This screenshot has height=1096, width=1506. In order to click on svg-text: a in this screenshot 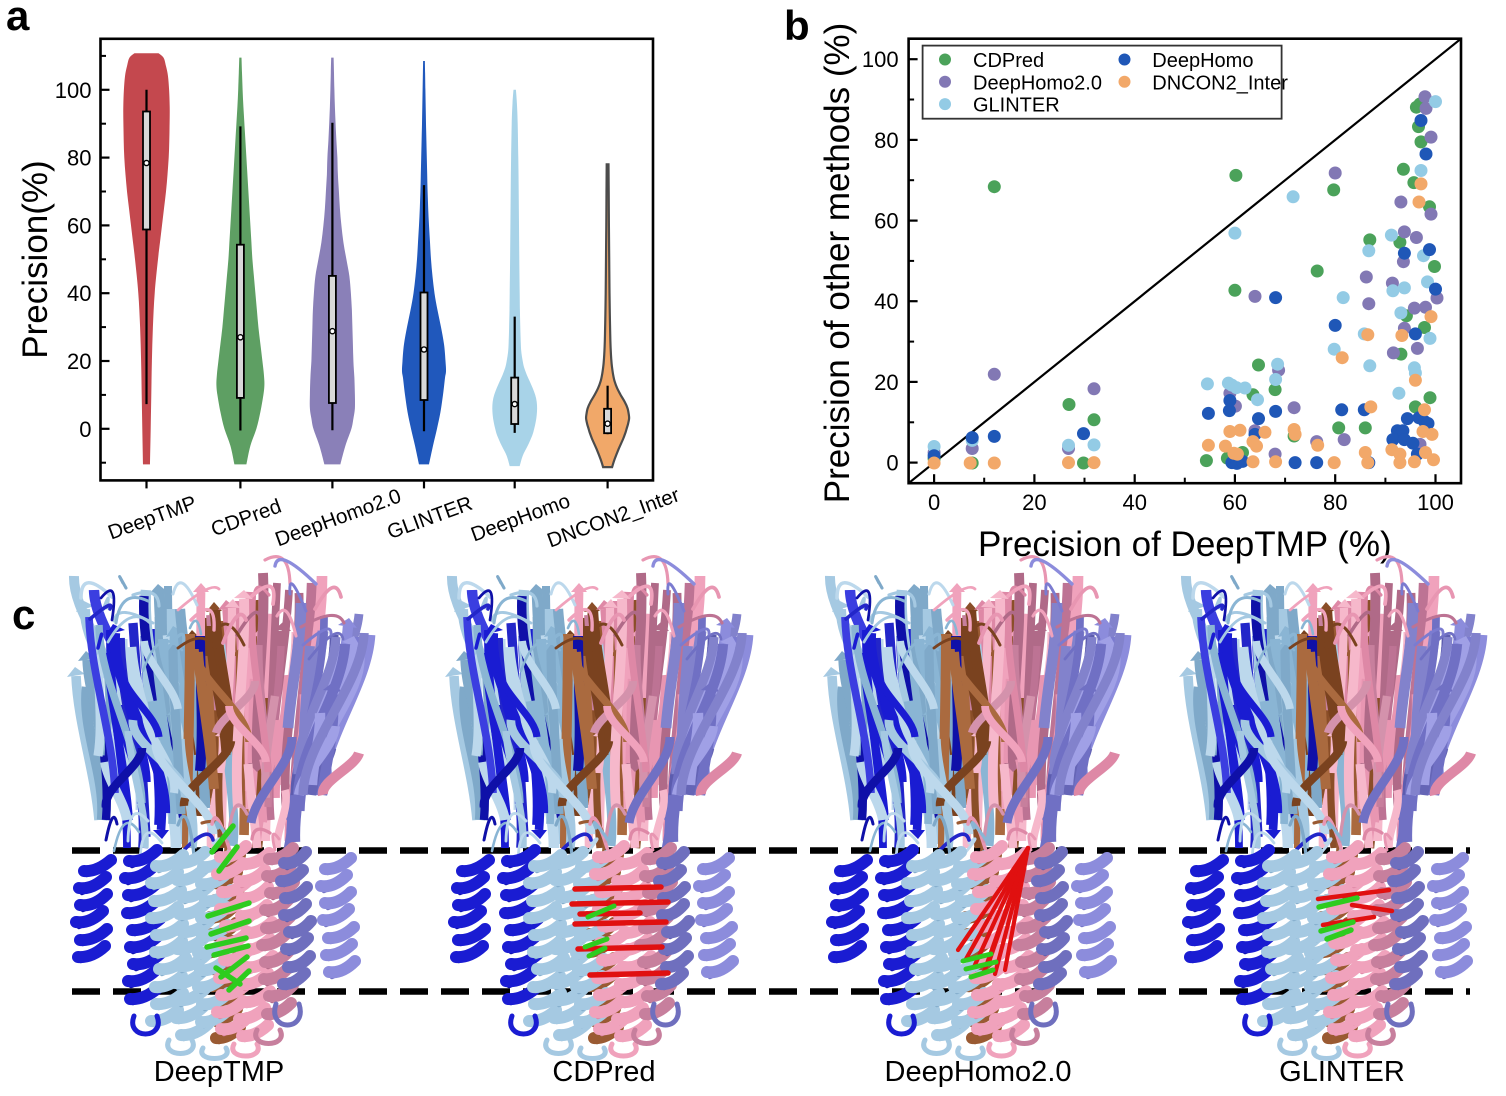, I will do `click(18, 19)`.